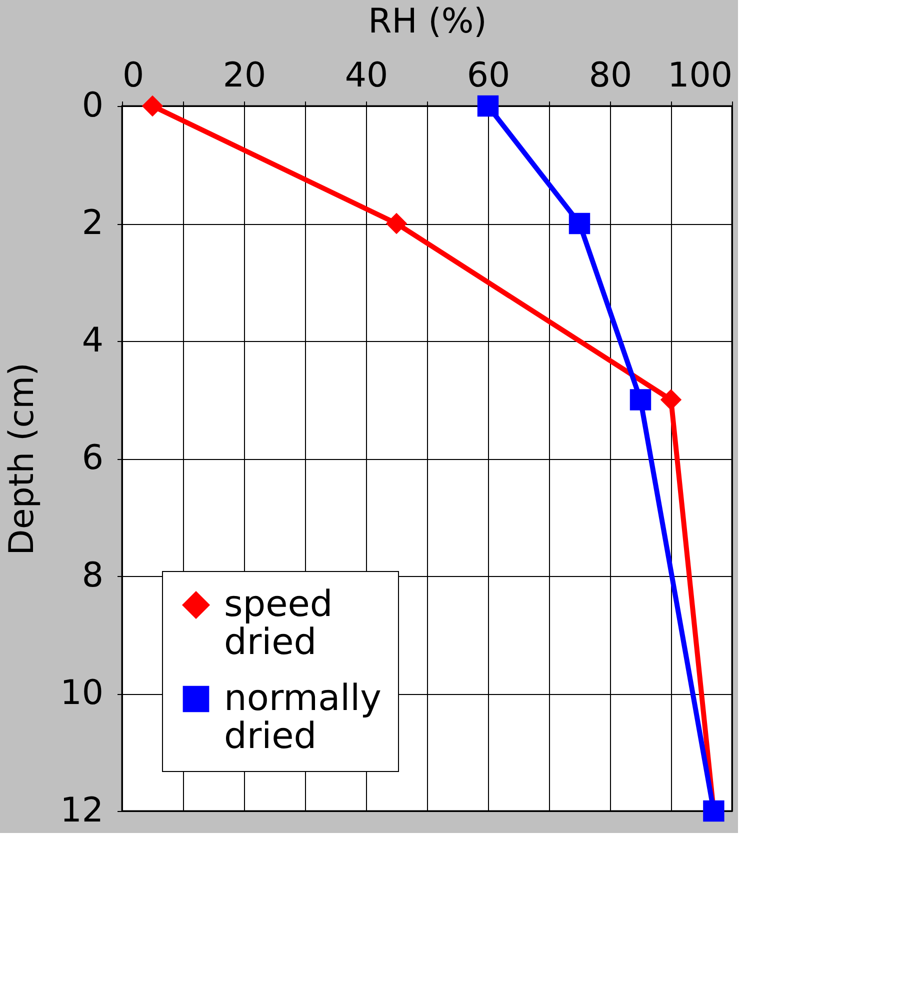 Image resolution: width=900 pixels, height=990 pixels. Describe the element at coordinates (488, 76) in the screenshot. I see `x-tick-label: 60` at that location.